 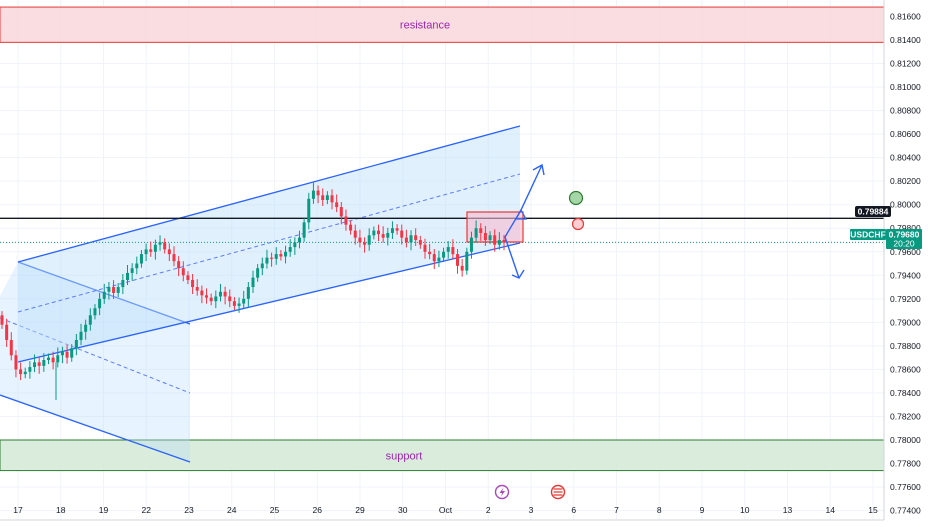 I want to click on price-tick-label: 0.79000, so click(x=905, y=322).